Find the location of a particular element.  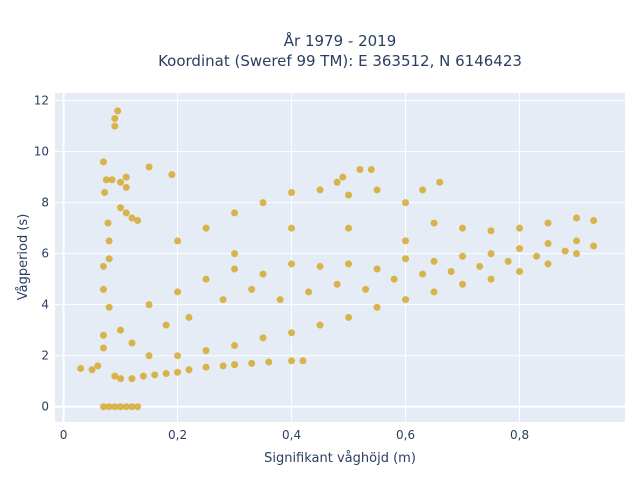

x-axis-ticks: 0 0,2 0,4 0,6 0,8 is located at coordinates (294, 435).